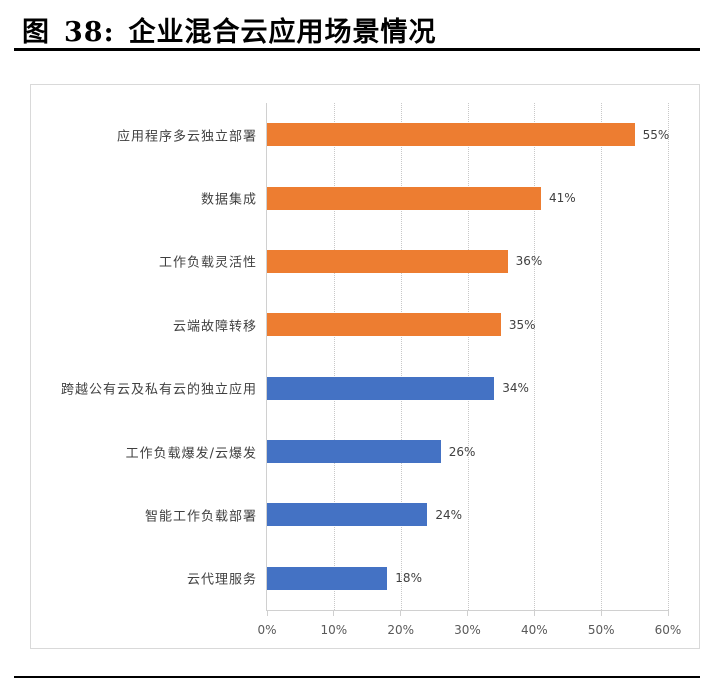  Describe the element at coordinates (282, 32) in the screenshot. I see `figure-caption: 企业混合云应用场景情况` at that location.